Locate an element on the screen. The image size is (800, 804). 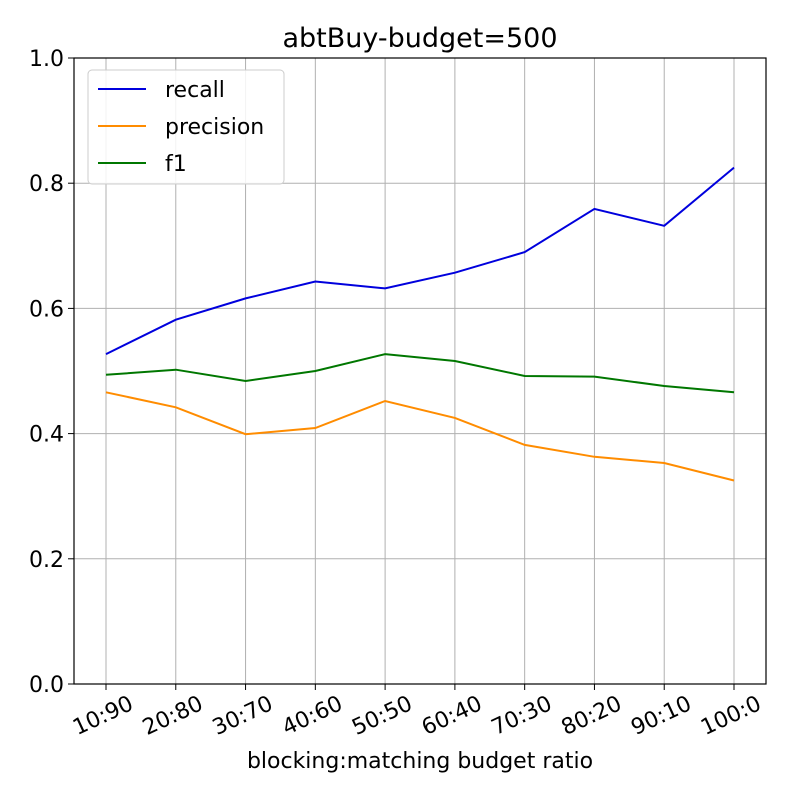
x-tick-label: 10:90 is located at coordinates (103, 715).